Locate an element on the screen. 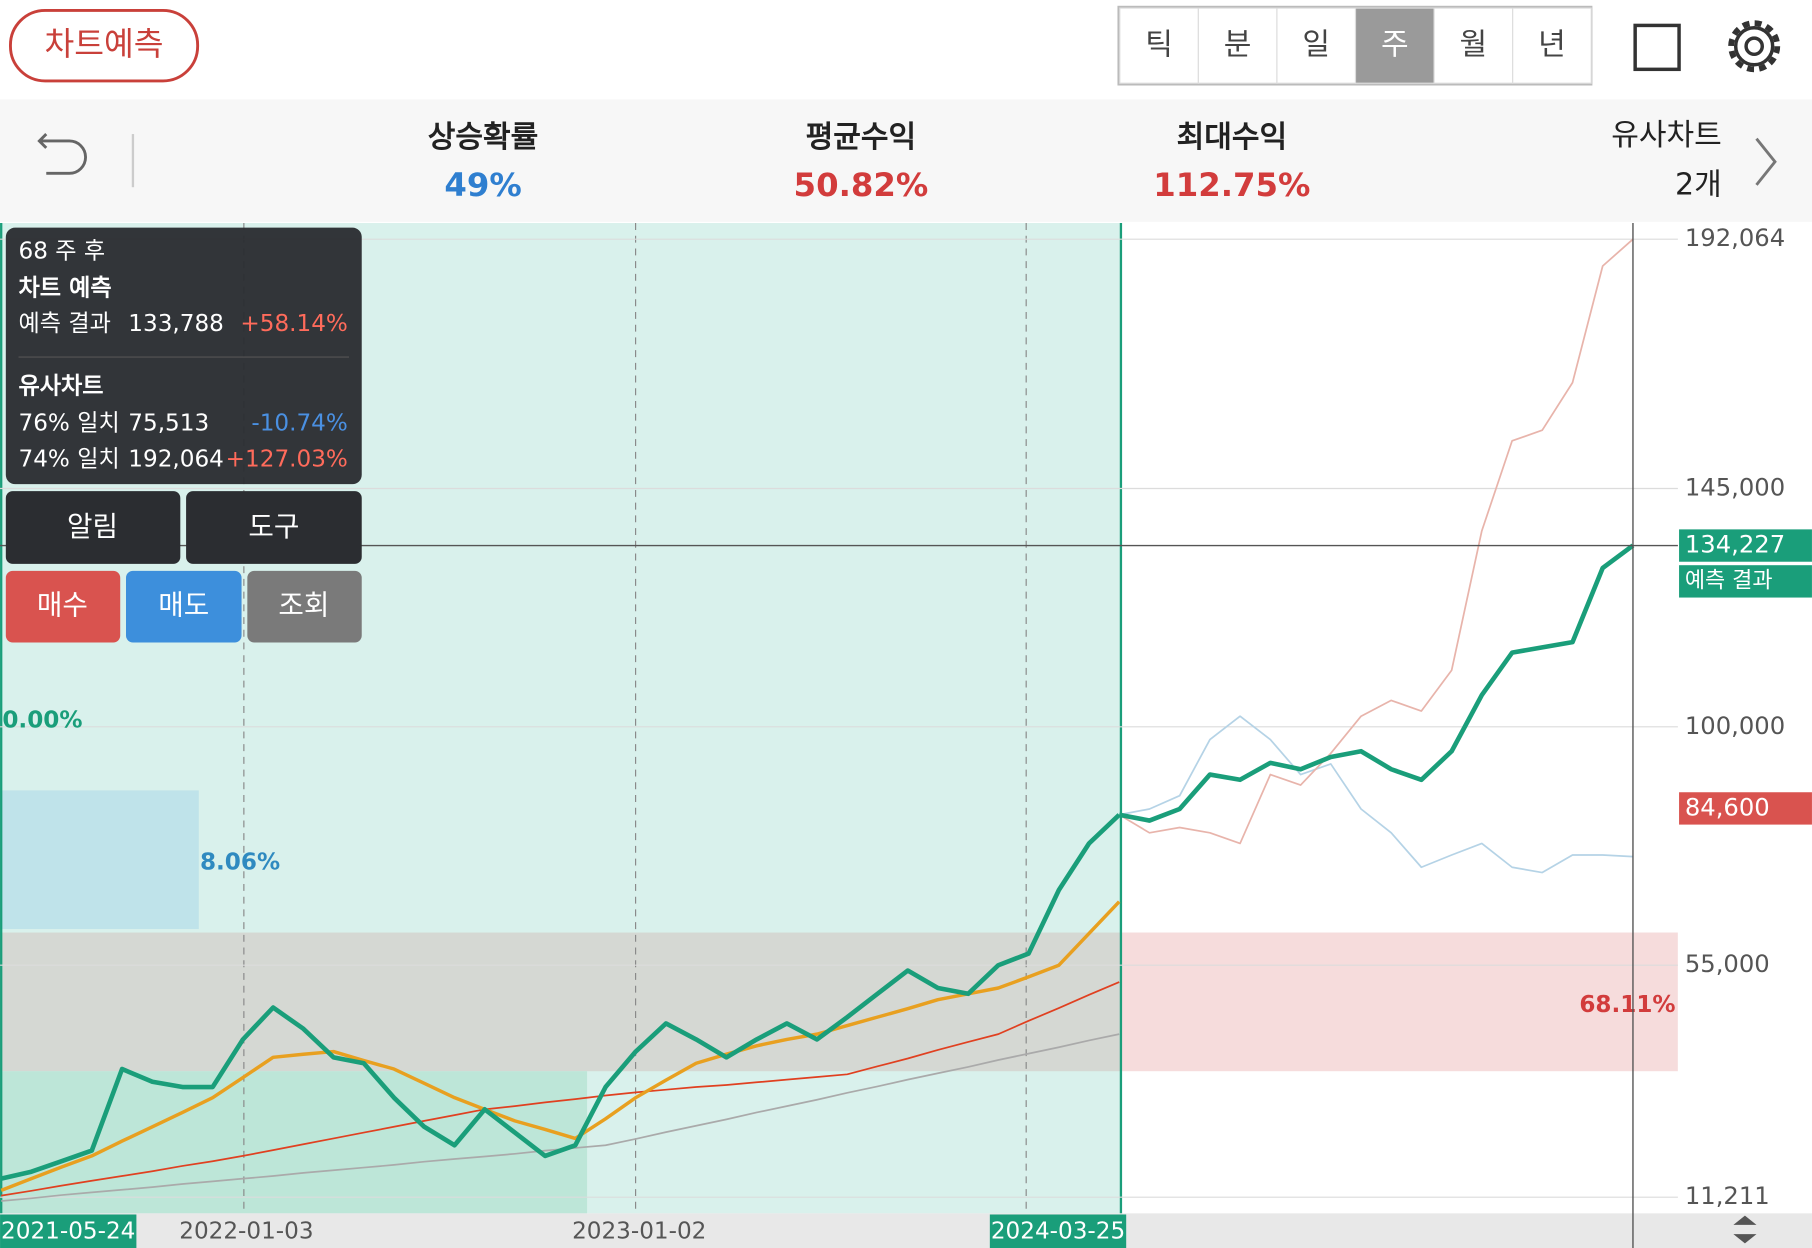  x-axis-area is located at coordinates (906, 1230).